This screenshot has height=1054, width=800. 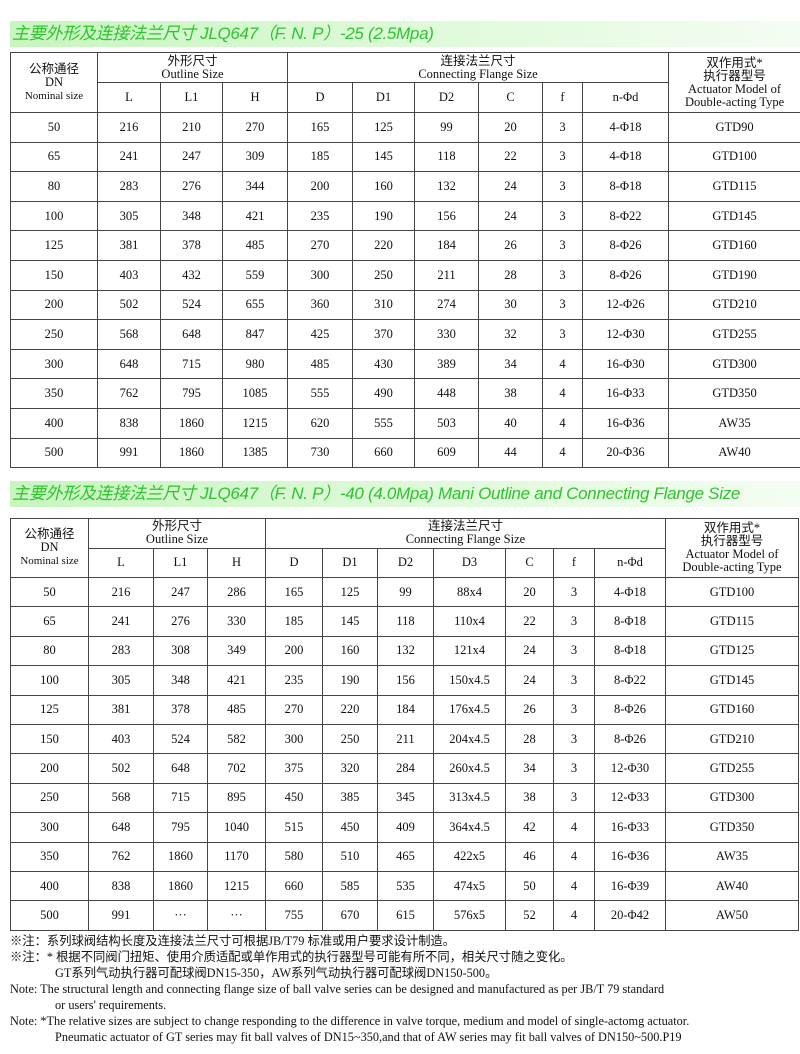 I want to click on table-cell: 125, so click(x=383, y=127).